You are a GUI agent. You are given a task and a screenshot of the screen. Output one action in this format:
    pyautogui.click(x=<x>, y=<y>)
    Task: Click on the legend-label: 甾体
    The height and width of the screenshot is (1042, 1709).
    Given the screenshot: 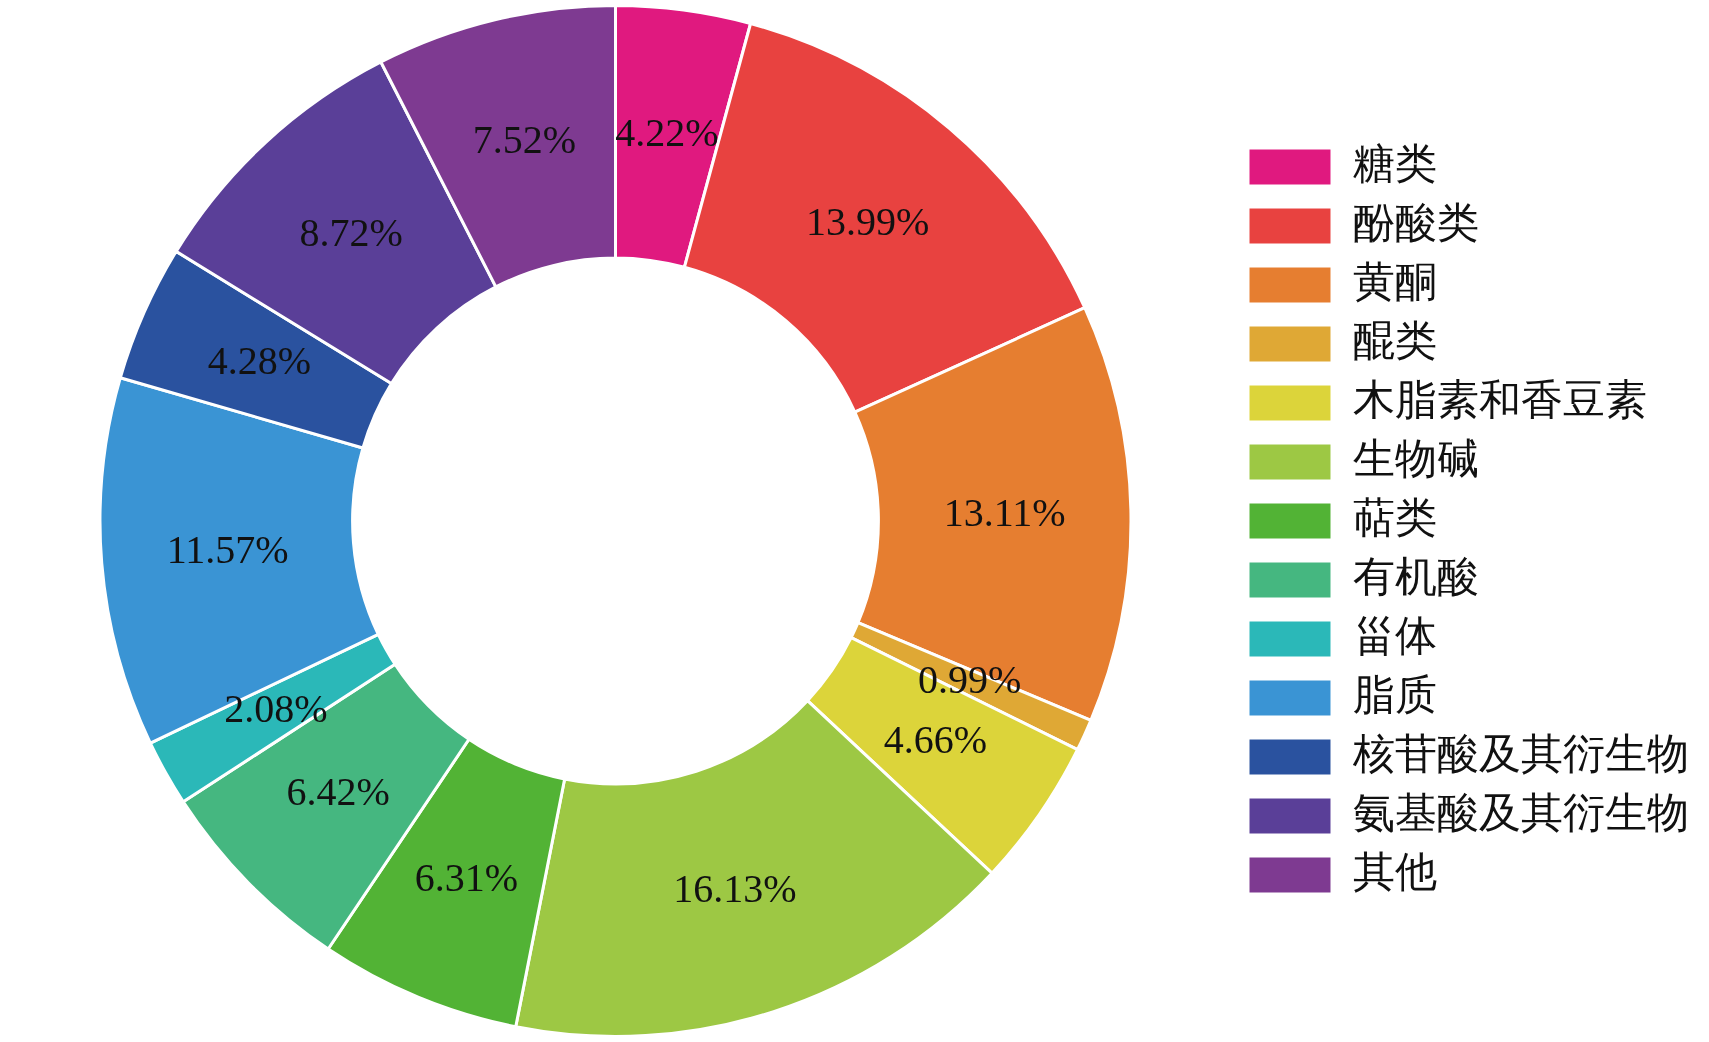 What is the action you would take?
    pyautogui.click(x=1395, y=636)
    